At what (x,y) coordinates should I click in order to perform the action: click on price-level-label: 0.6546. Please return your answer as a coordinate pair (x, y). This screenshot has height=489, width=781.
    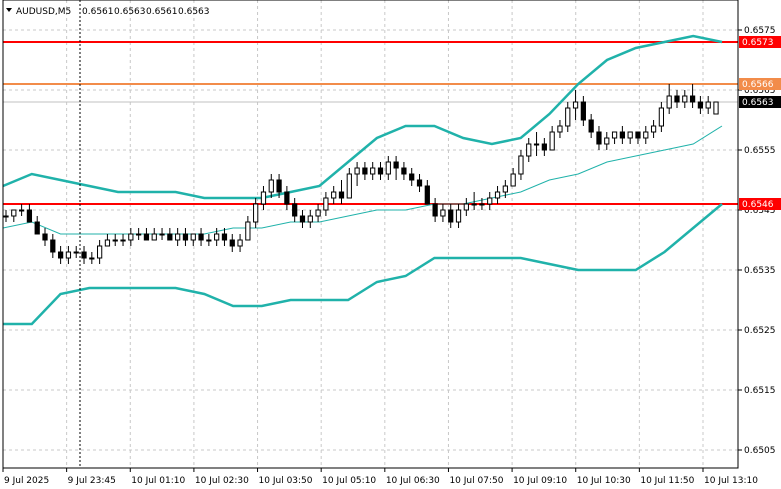
    Looking at the image, I should click on (758, 205).